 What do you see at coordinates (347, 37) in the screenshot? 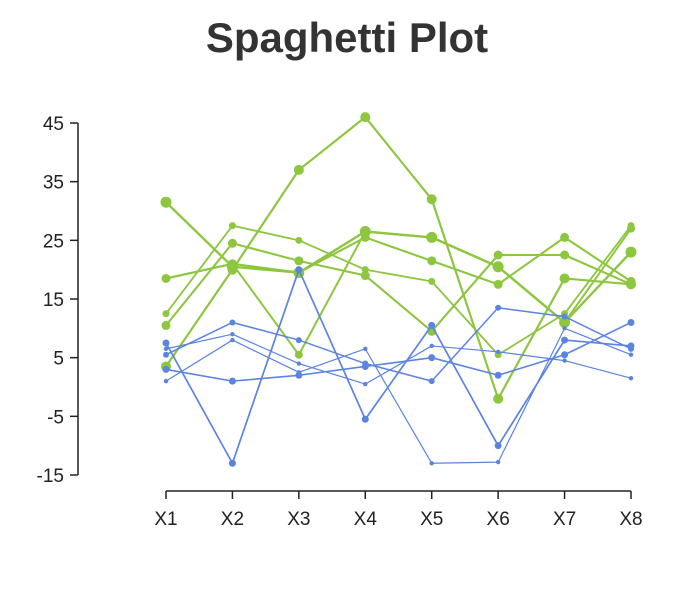
I see `chart-title: Spaghetti Plot` at bounding box center [347, 37].